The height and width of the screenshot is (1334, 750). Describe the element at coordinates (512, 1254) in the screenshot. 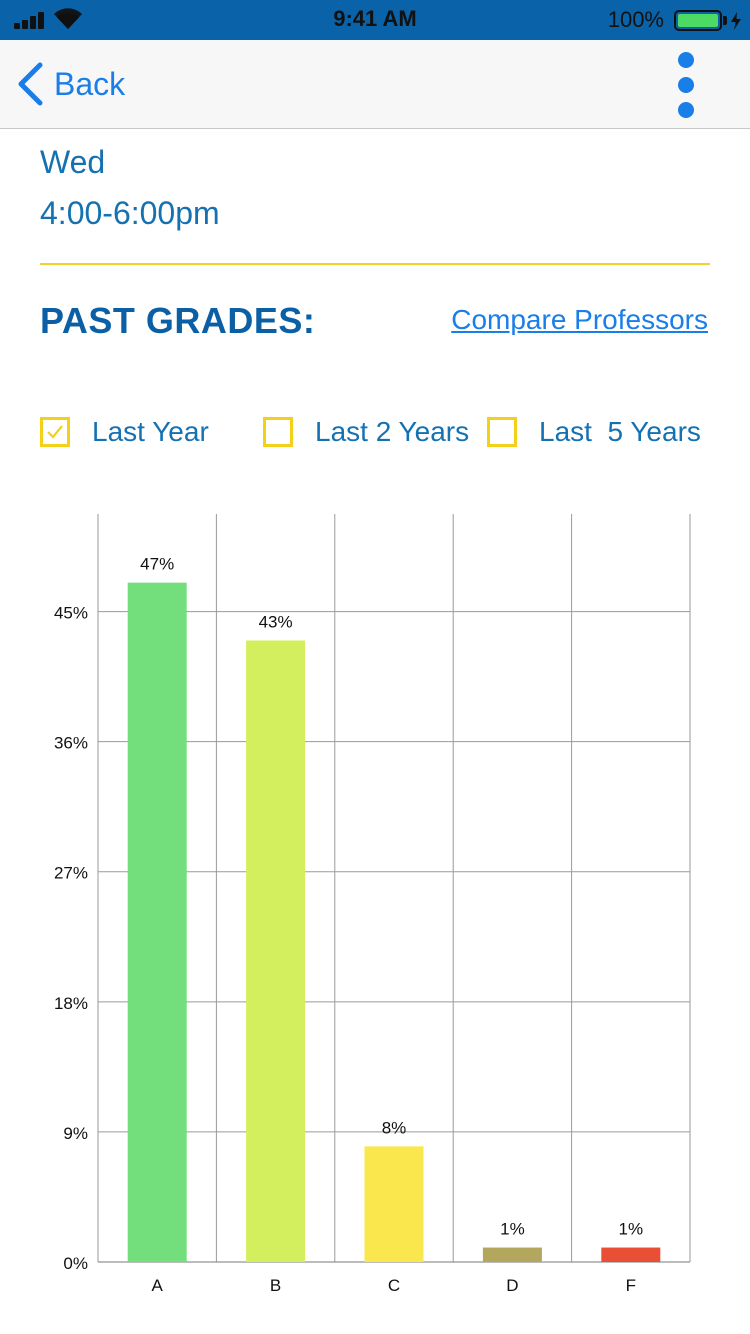

I see `bar-d` at that location.